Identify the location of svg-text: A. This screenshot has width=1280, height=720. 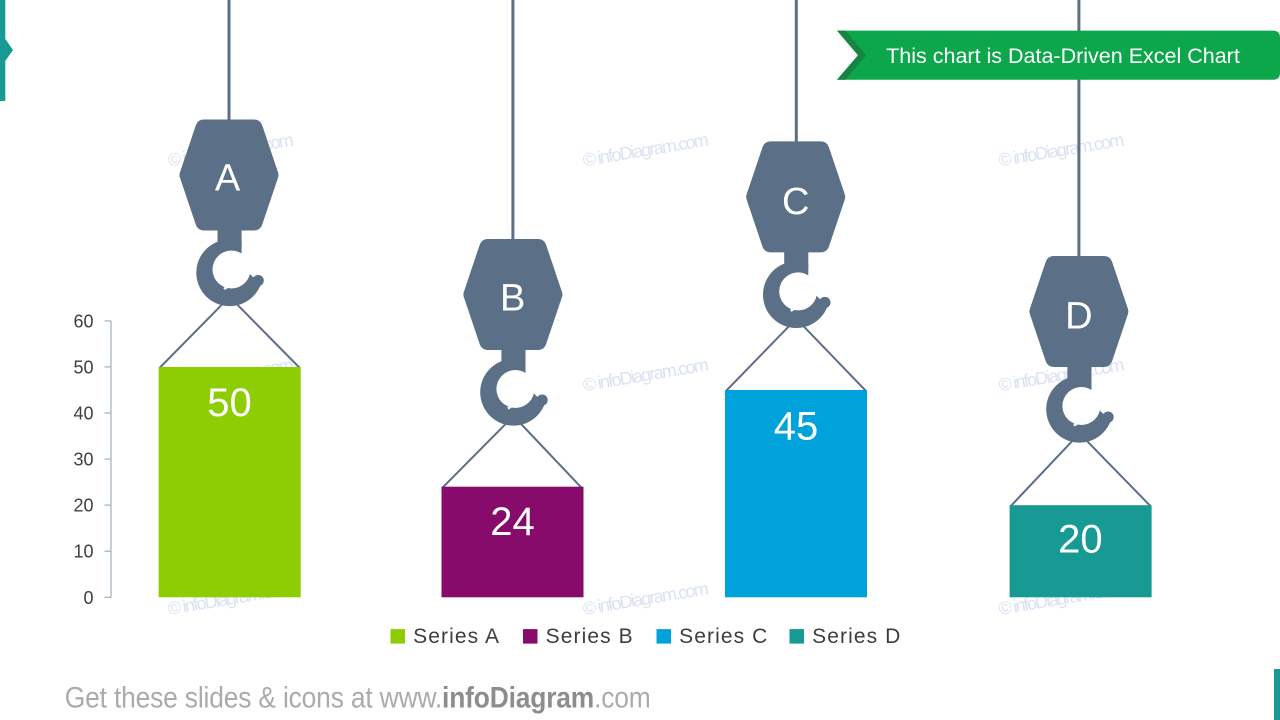
(228, 178).